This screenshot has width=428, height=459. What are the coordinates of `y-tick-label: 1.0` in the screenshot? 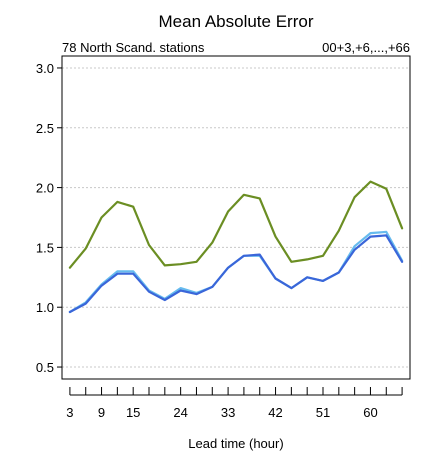 It's located at (45, 307).